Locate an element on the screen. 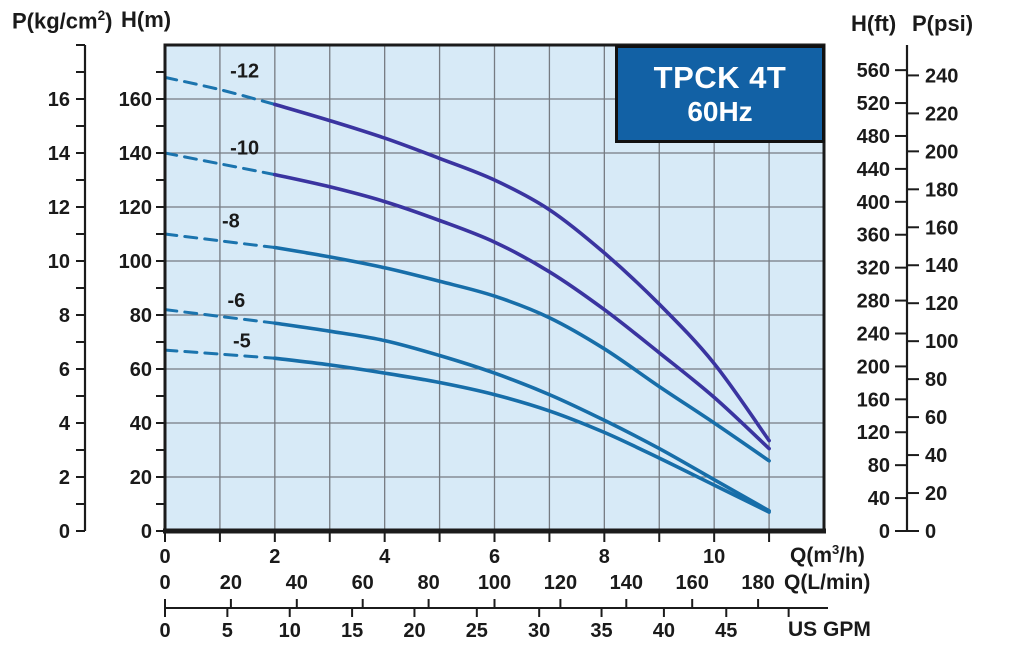 This screenshot has width=1026, height=657. p-psi-tick-label: 220 is located at coordinates (941, 114).